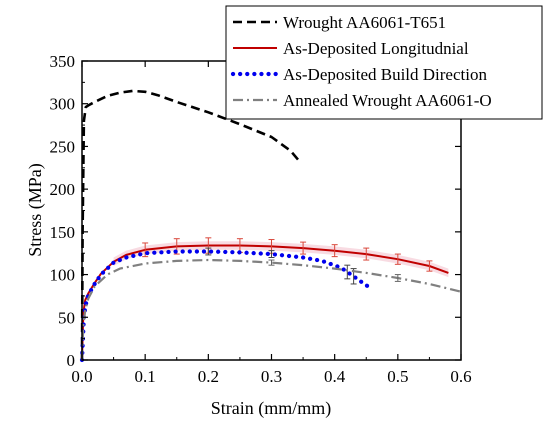  What do you see at coordinates (35, 210) in the screenshot?
I see `y-axis-title: Stress (MPa)` at bounding box center [35, 210].